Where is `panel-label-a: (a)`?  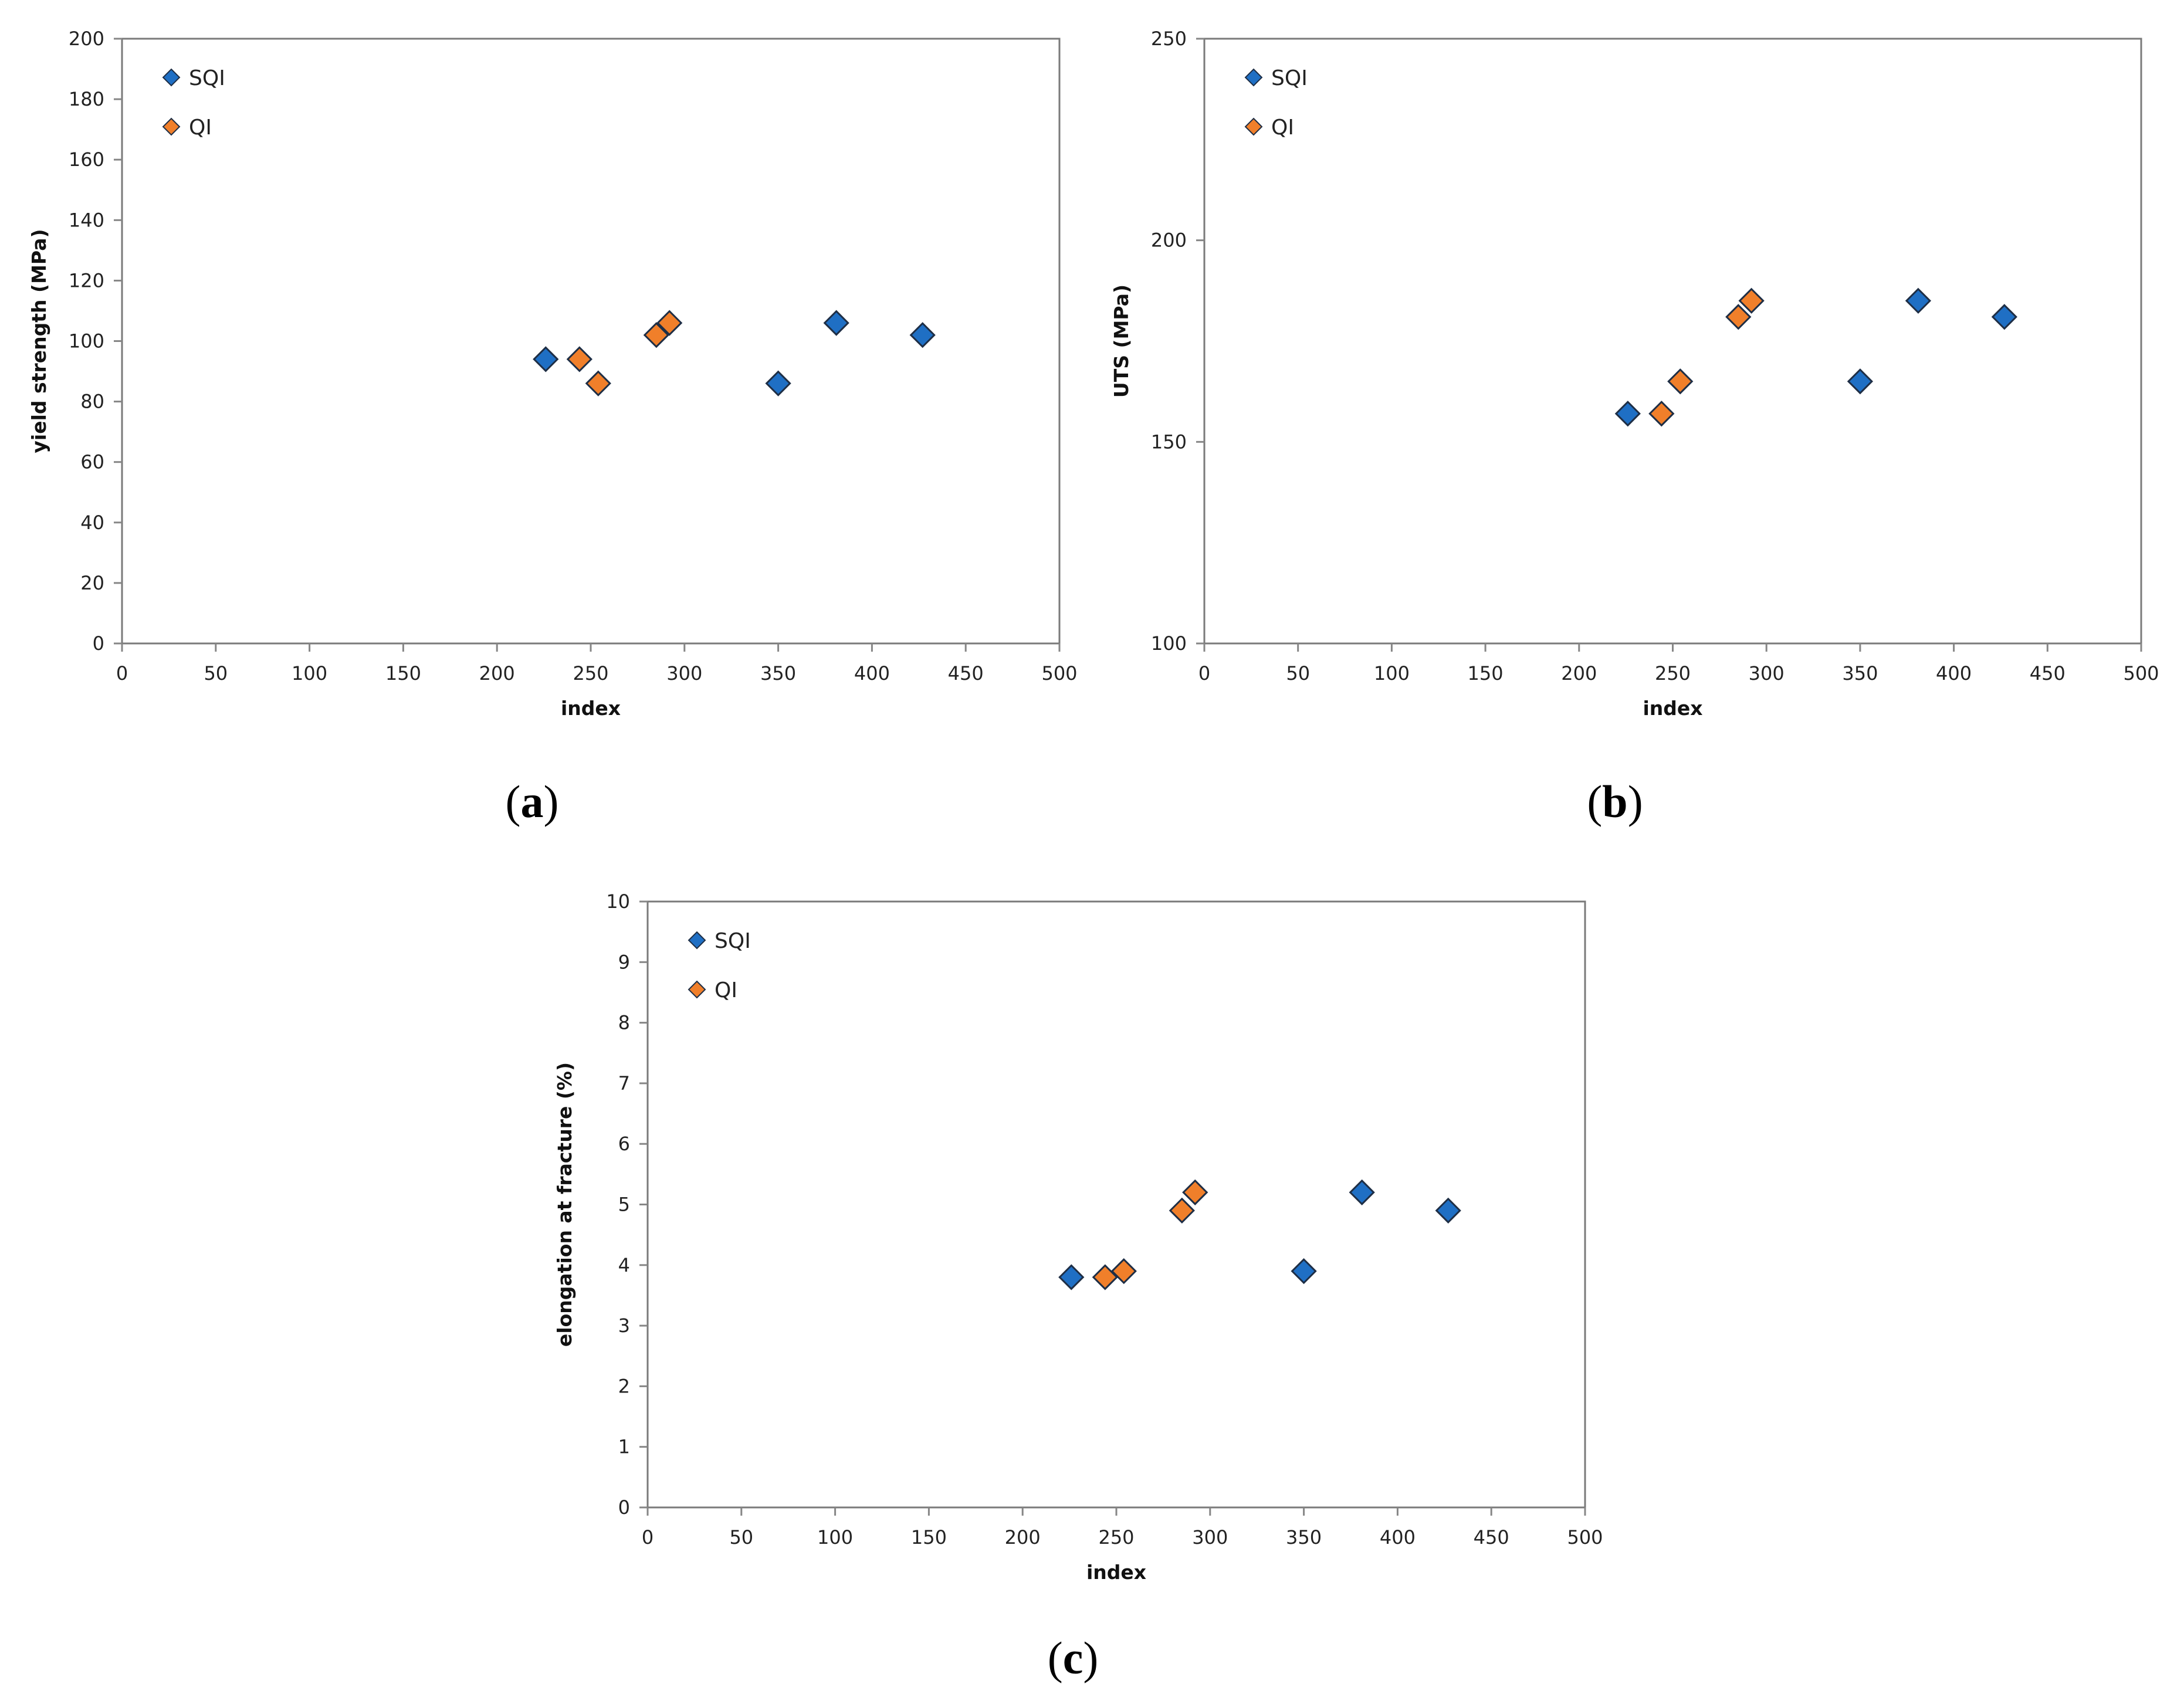 panel-label-a: (a) is located at coordinates (532, 801).